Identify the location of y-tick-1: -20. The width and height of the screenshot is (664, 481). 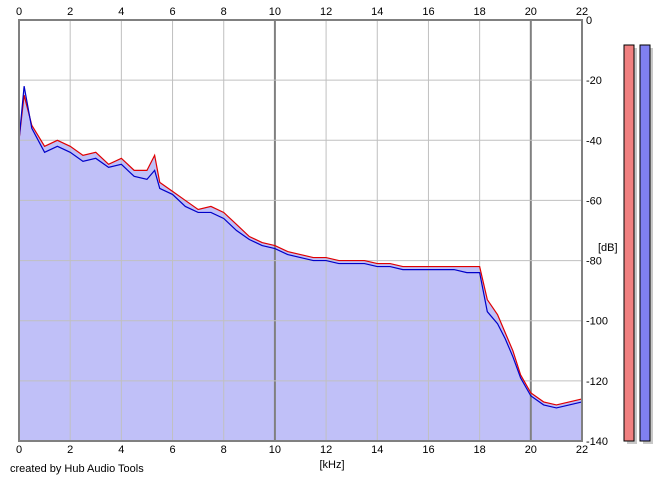
(594, 81).